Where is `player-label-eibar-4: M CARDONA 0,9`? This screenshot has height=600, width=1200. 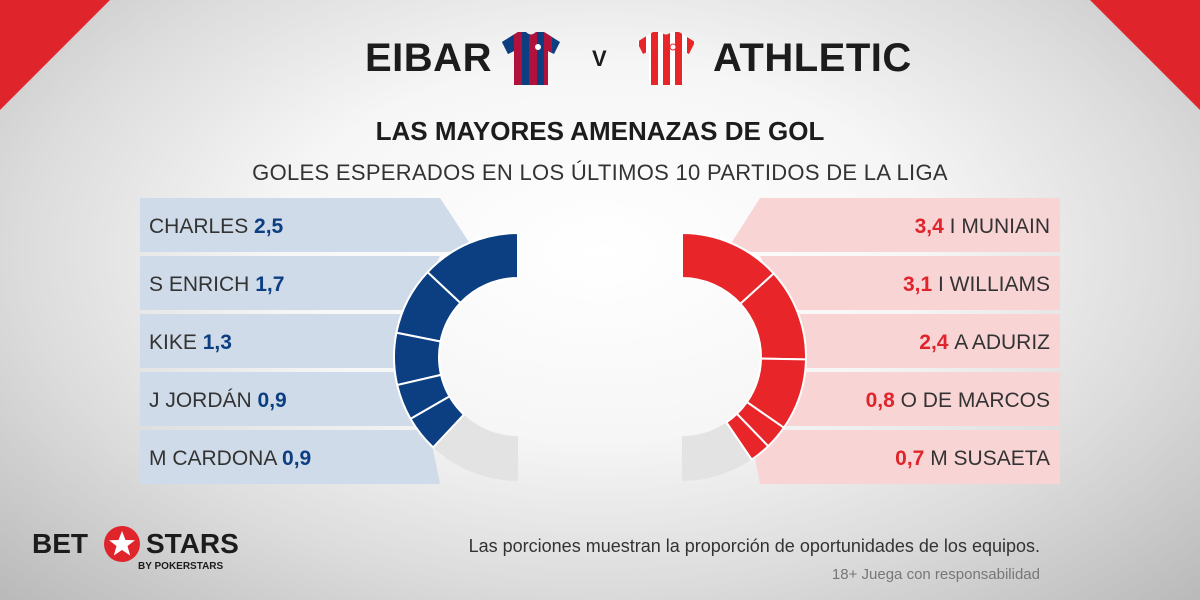 player-label-eibar-4: M CARDONA 0,9 is located at coordinates (230, 458).